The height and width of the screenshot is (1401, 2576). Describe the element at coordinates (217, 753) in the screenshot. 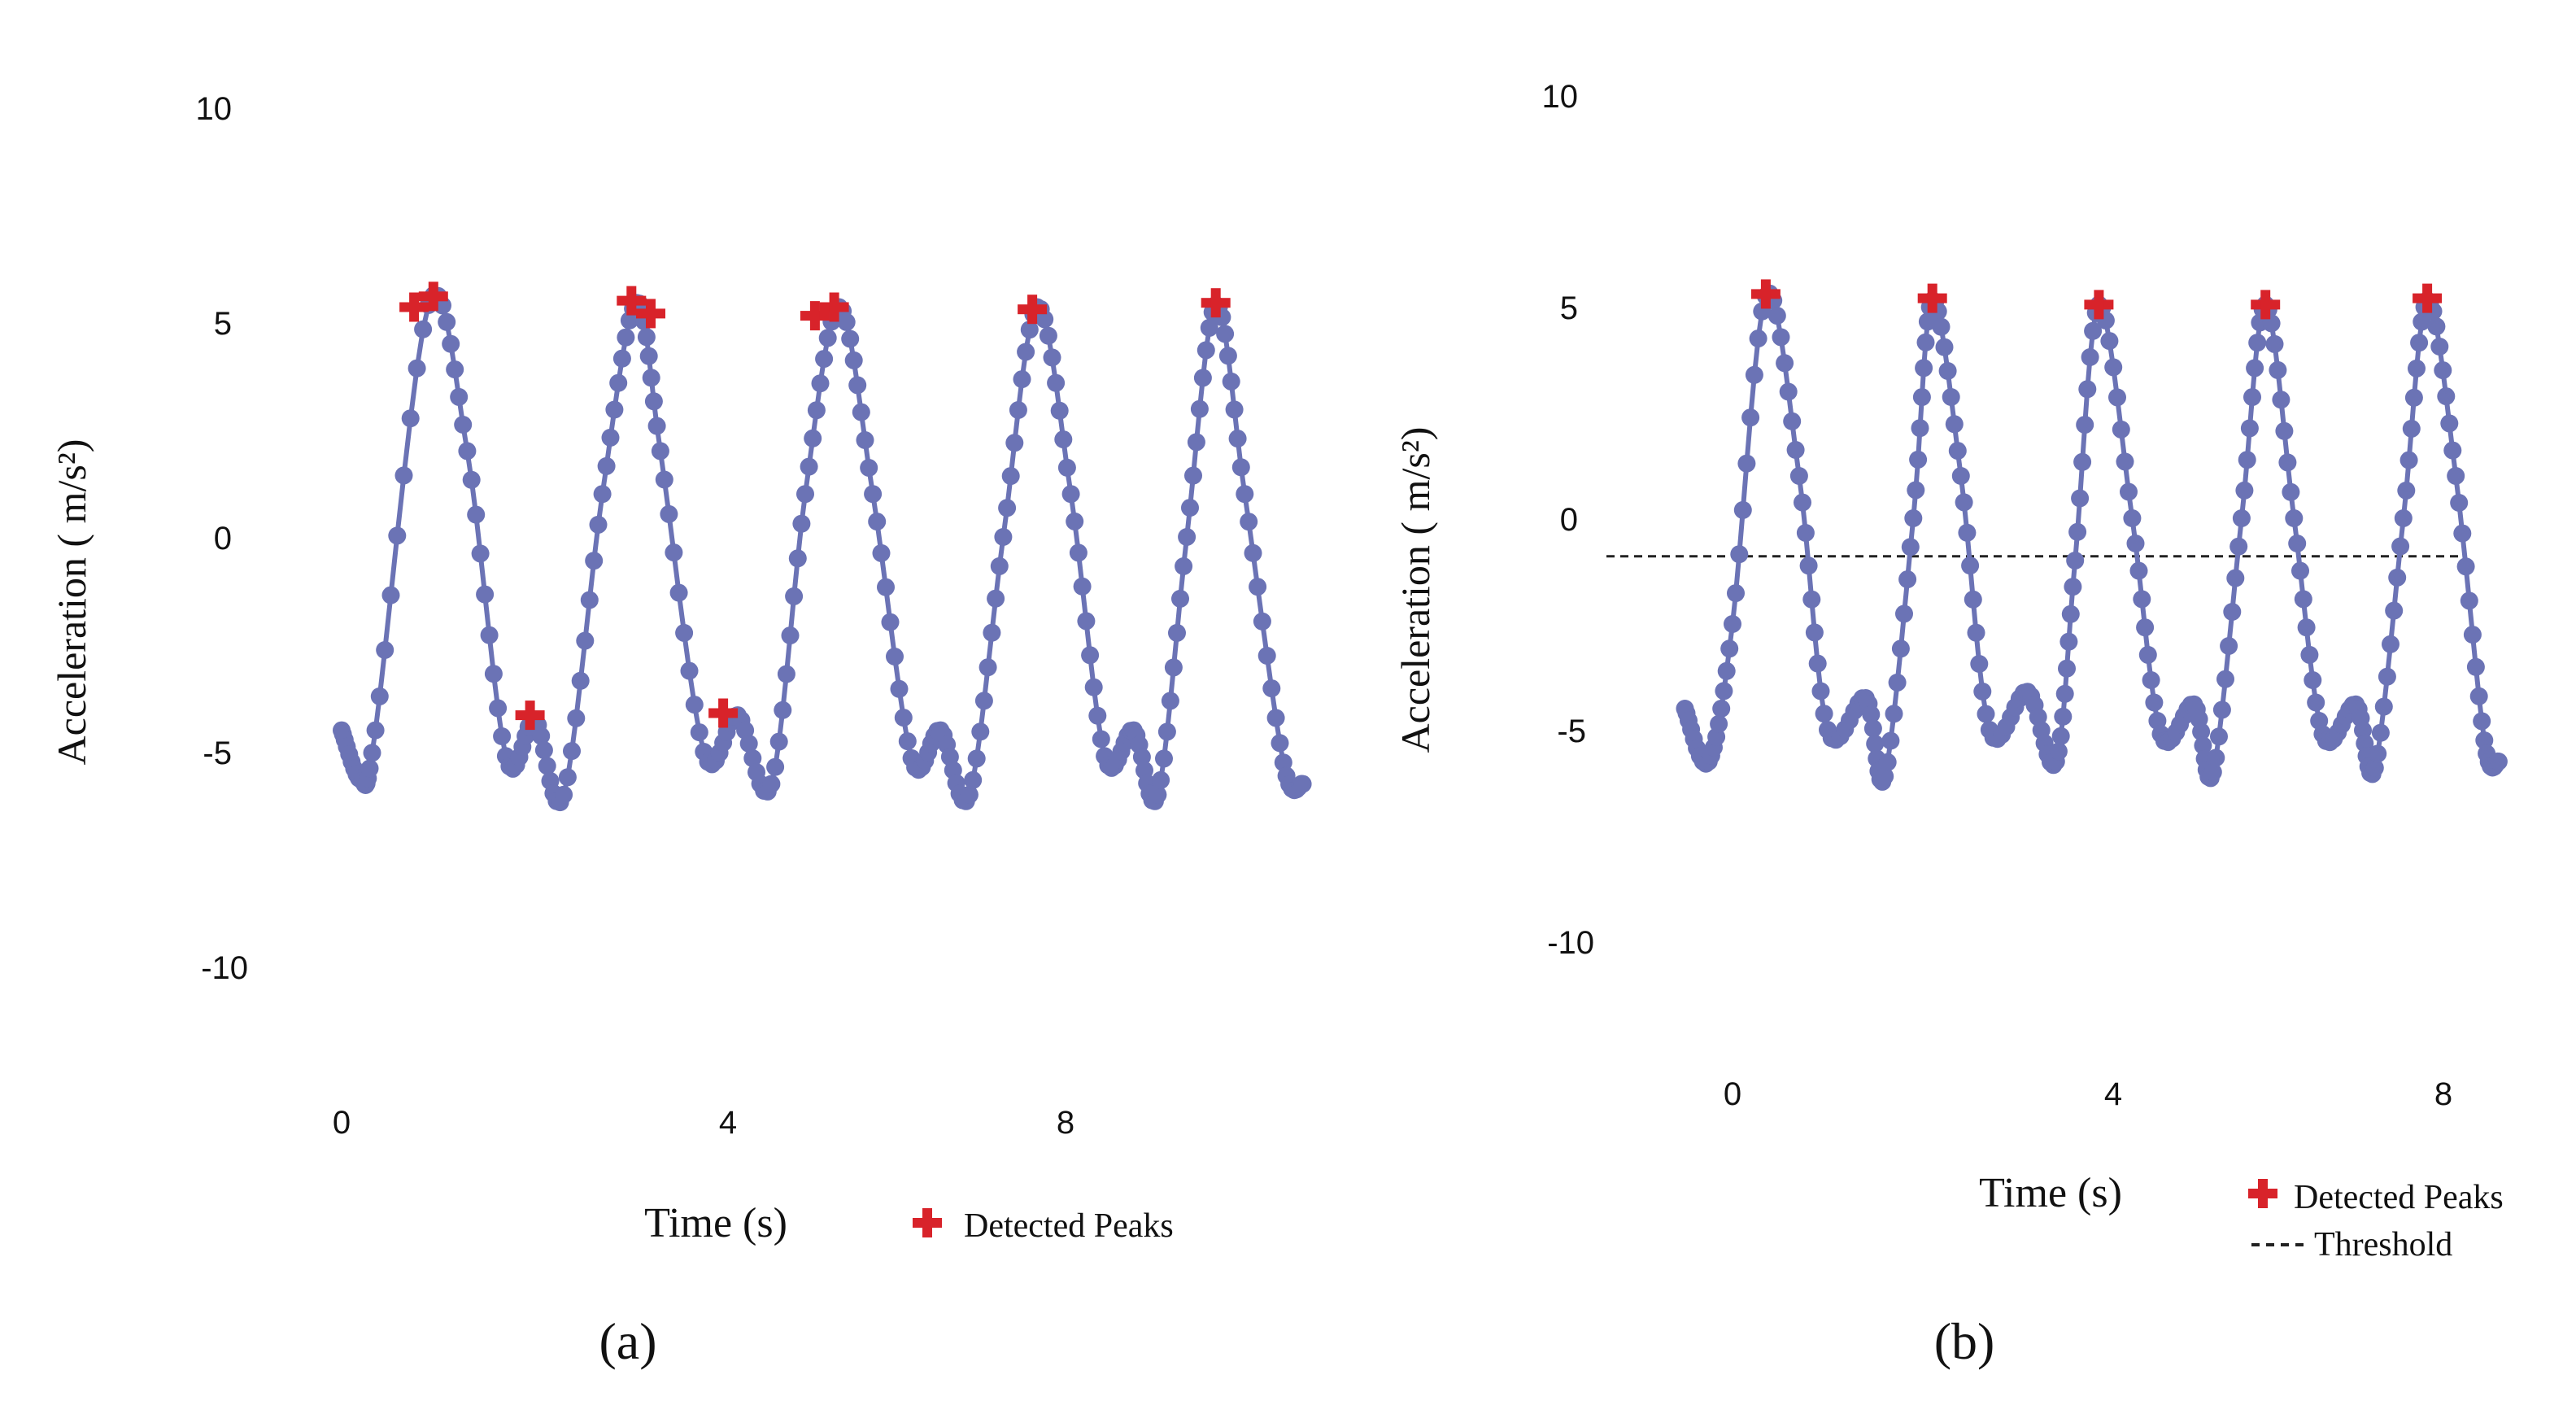

I see `ytick-a-3: -5` at that location.